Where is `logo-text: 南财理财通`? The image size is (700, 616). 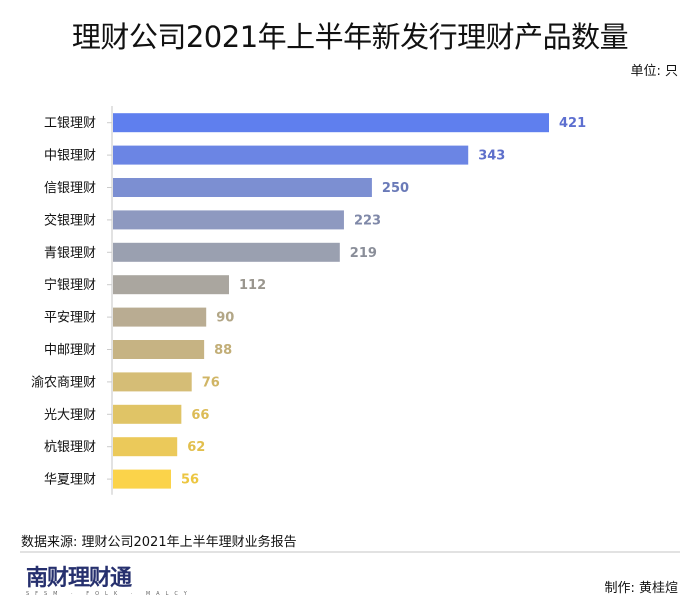 logo-text: 南财理财通 is located at coordinates (79, 578).